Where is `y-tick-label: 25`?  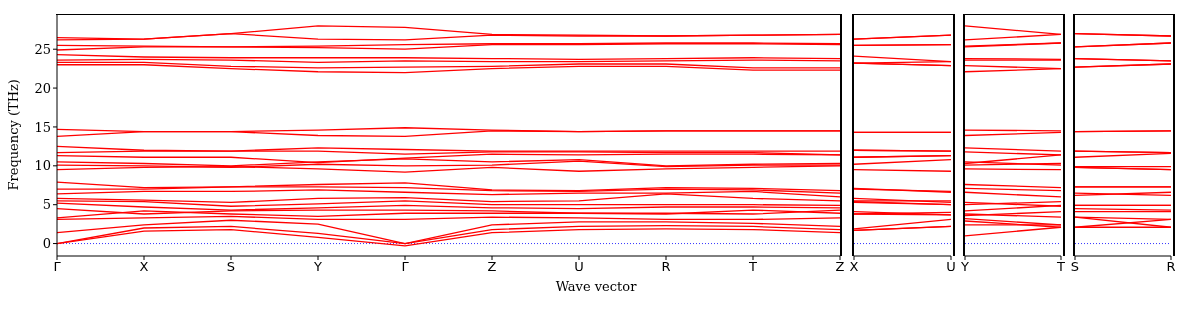
y-tick-label: 25 is located at coordinates (42, 49).